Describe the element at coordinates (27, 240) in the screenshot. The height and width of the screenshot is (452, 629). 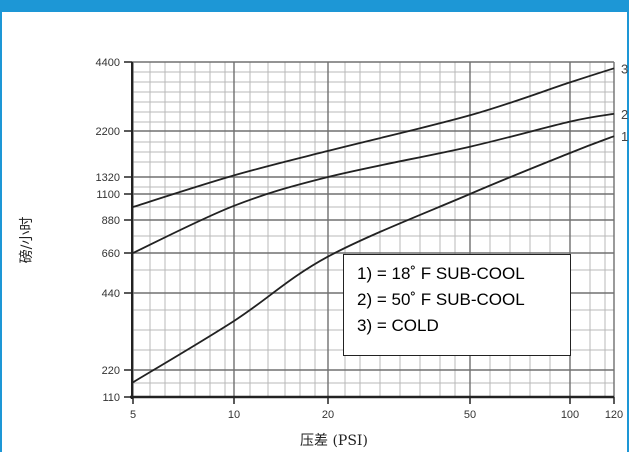
I see `y-axis-label: 磅/小时` at that location.